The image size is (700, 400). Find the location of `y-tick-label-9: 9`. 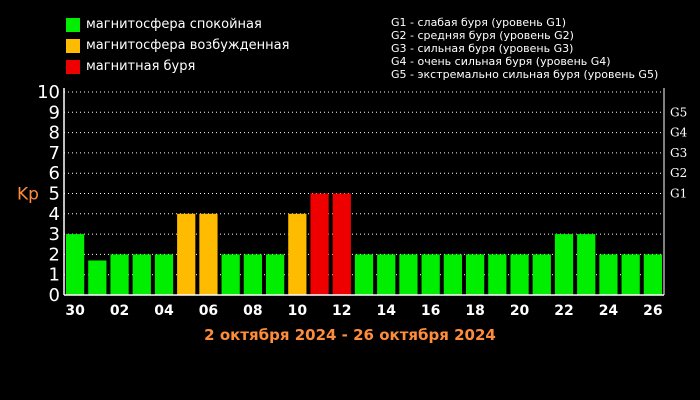

y-tick-label-9: 9 is located at coordinates (54, 112).